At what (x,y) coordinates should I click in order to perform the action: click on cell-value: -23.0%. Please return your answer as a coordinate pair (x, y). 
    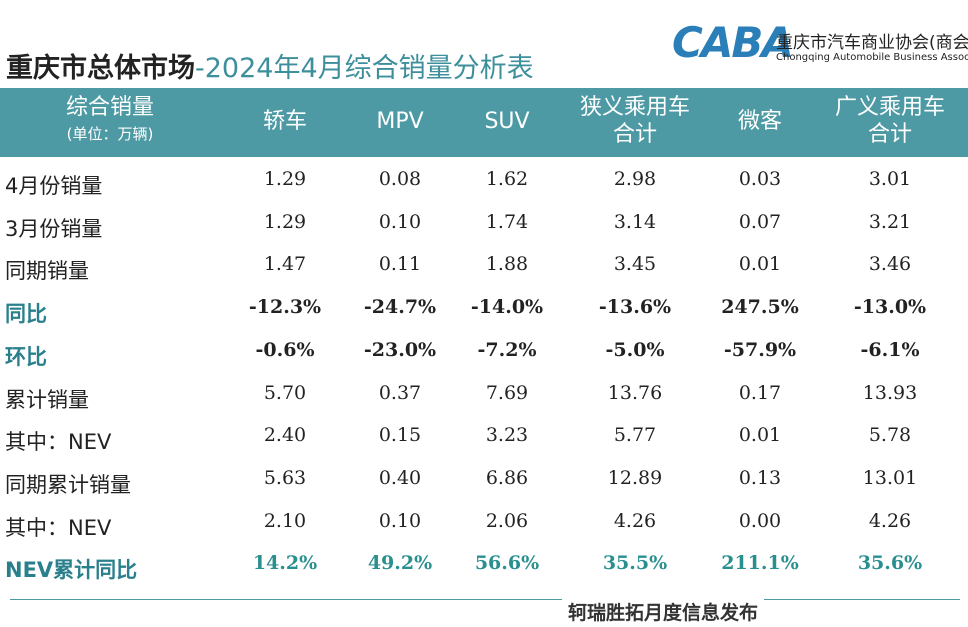
    Looking at the image, I should click on (400, 349).